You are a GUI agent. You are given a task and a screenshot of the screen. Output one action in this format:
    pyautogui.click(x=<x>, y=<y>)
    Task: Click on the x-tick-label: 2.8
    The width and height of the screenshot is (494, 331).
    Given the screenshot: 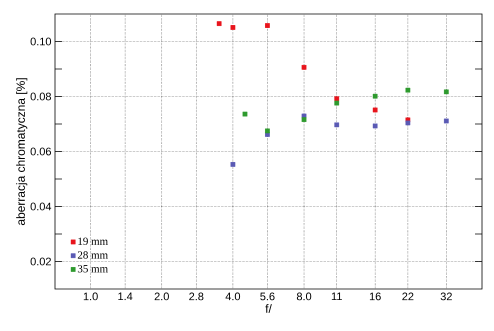 What is the action you would take?
    pyautogui.click(x=196, y=296)
    